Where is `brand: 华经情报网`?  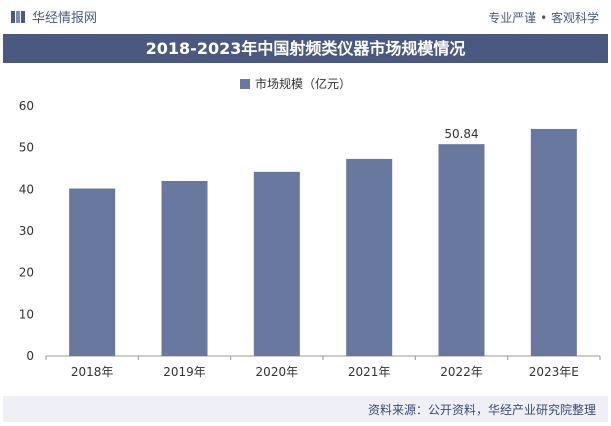 brand: 华经情报网 is located at coordinates (53, 16).